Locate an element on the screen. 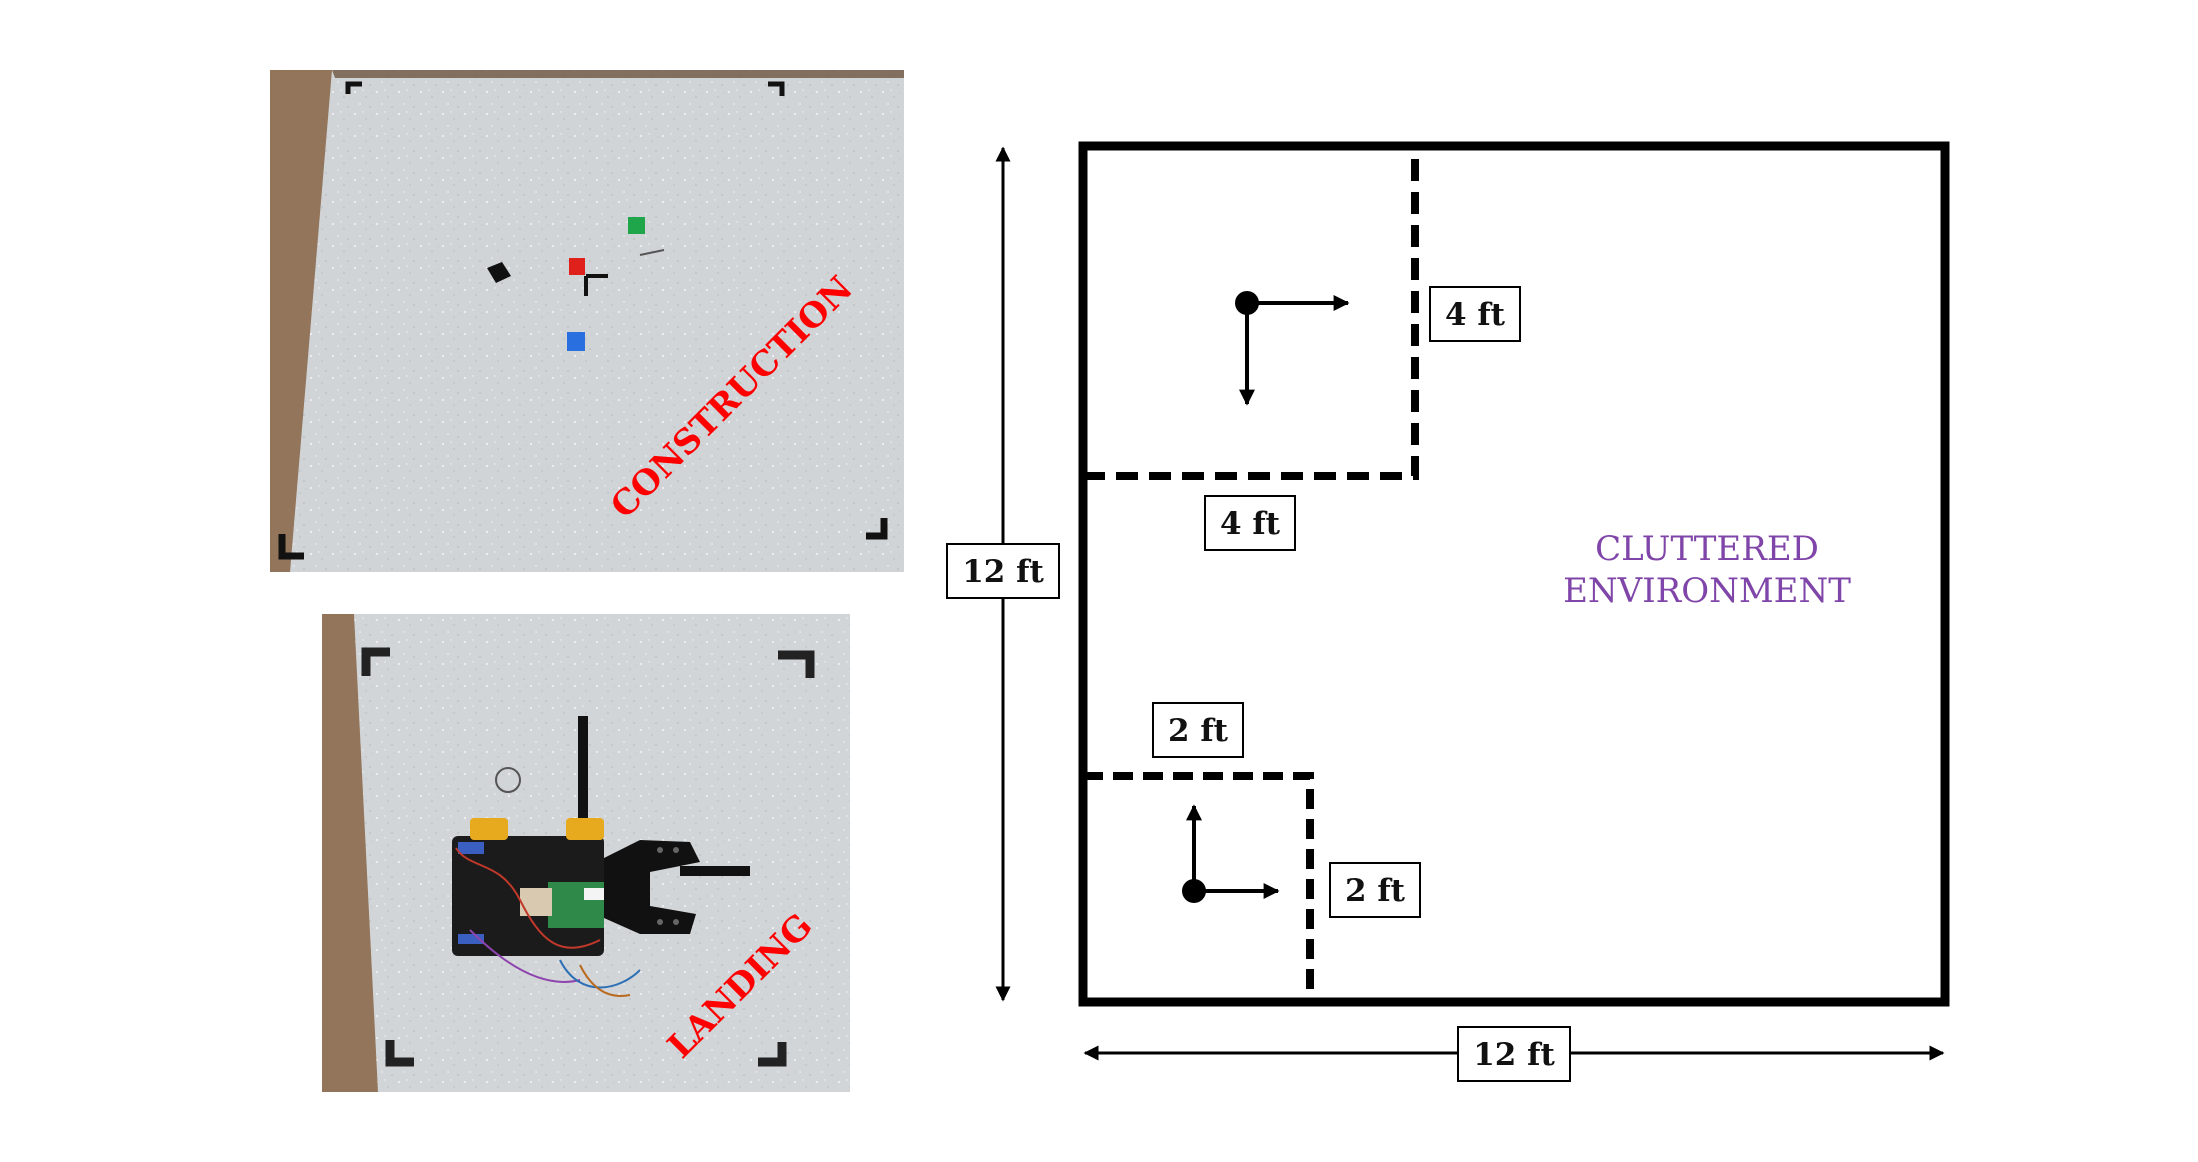  construction-photo: CONSTRUCTION is located at coordinates (587, 321).